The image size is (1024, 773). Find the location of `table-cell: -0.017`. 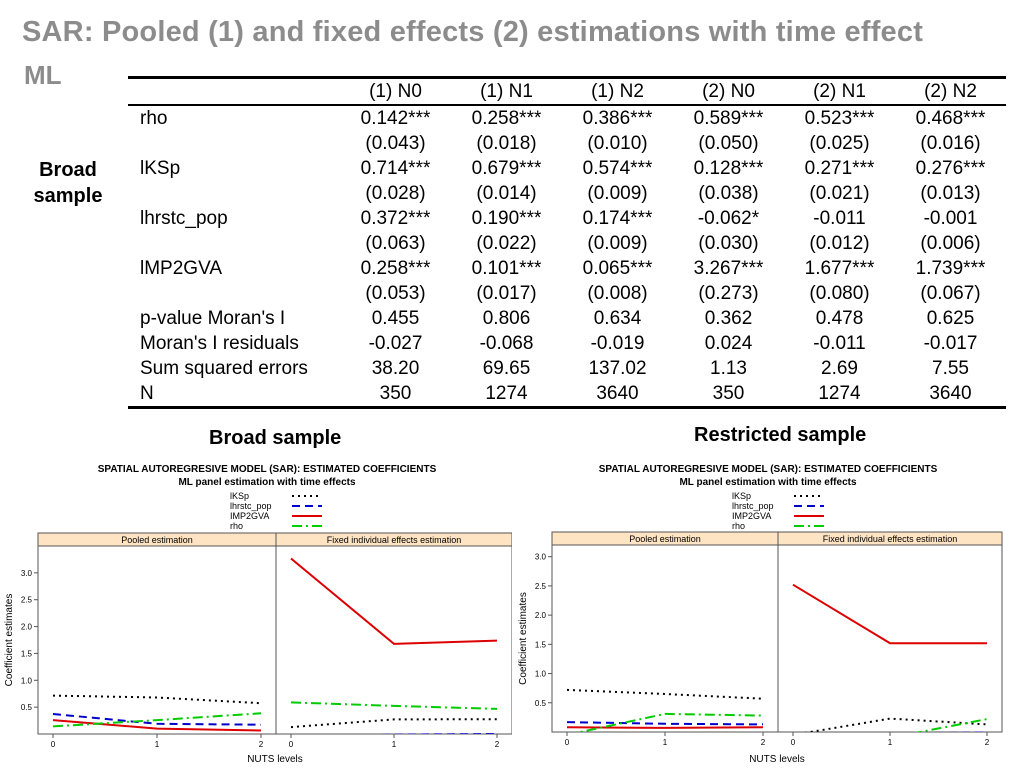

table-cell: -0.017 is located at coordinates (950, 343).